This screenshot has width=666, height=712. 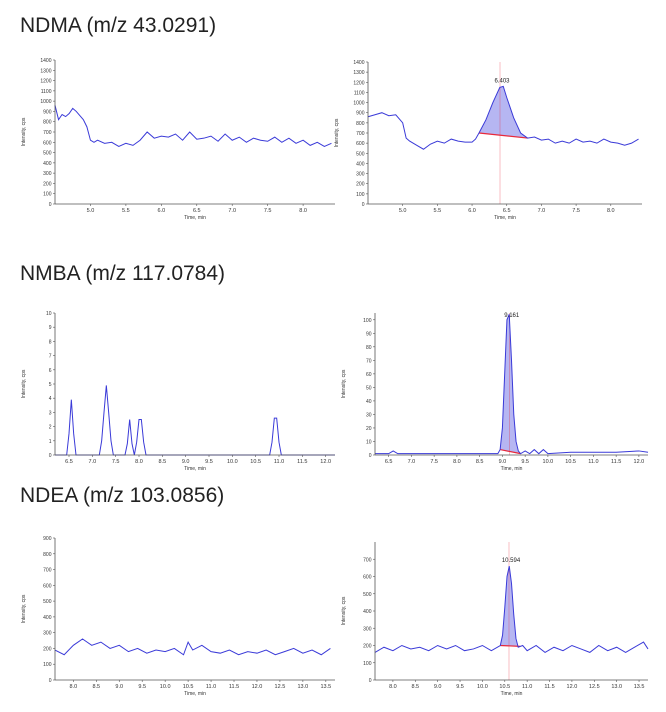 I want to click on row-title-ndea: NDEA (m/z 103.0856), so click(x=122, y=495).